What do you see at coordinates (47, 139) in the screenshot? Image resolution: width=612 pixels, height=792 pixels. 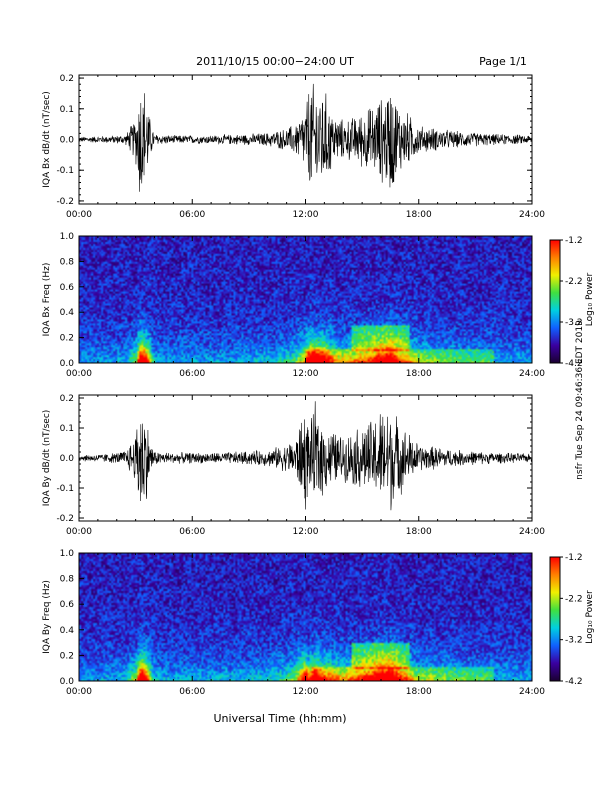 I see `y-axis-label: IQA Bx dB/dt (nT/sec)` at bounding box center [47, 139].